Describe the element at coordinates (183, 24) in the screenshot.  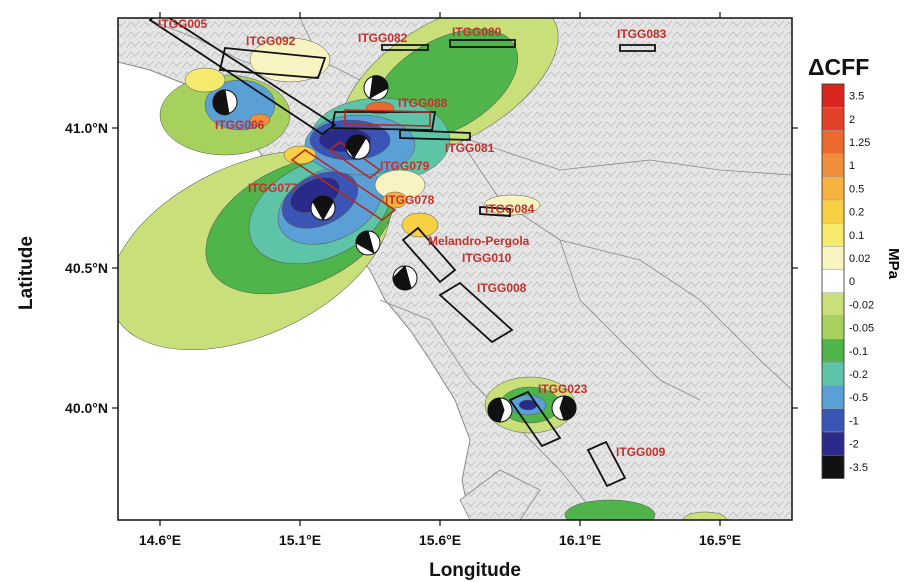
I see `fault-label: ITGG005` at that location.